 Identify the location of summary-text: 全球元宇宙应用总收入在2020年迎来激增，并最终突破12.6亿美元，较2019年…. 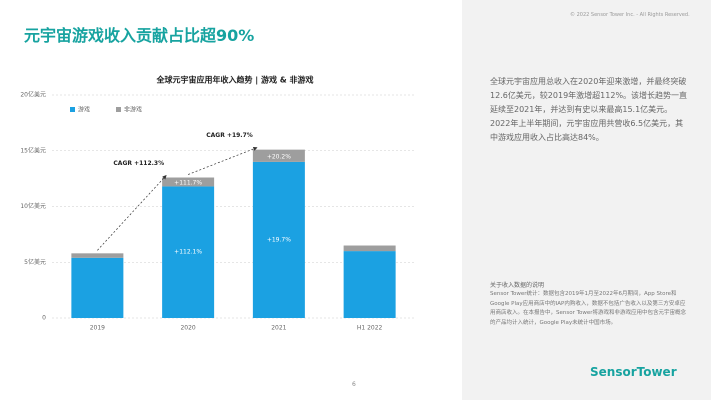
(589, 109).